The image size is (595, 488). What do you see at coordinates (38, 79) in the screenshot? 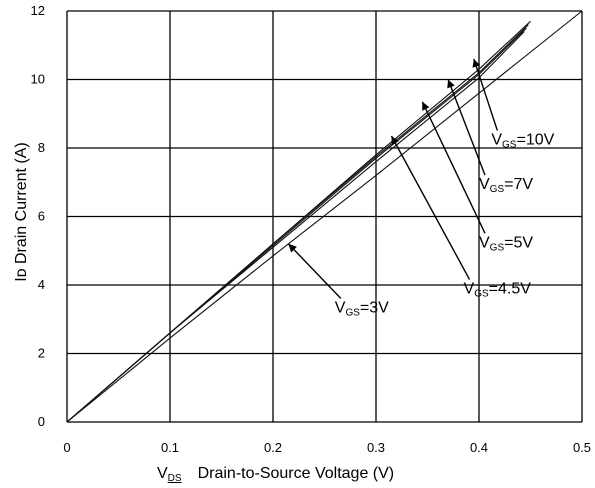
I see `y-tick-label: 10` at bounding box center [38, 79].